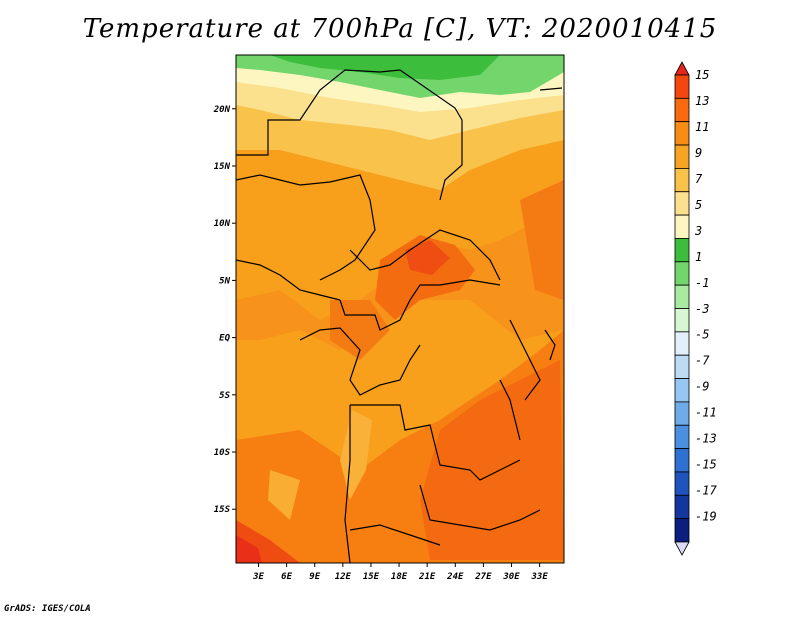 The height and width of the screenshot is (618, 800). What do you see at coordinates (343, 577) in the screenshot?
I see `lon-tick-label: 12E` at bounding box center [343, 577].